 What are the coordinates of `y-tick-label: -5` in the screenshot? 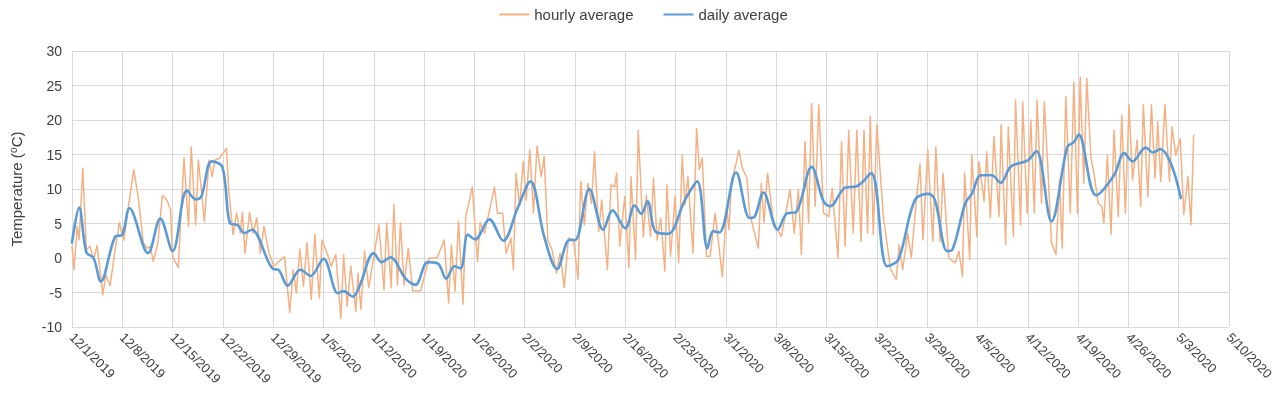 It's located at (56, 292).